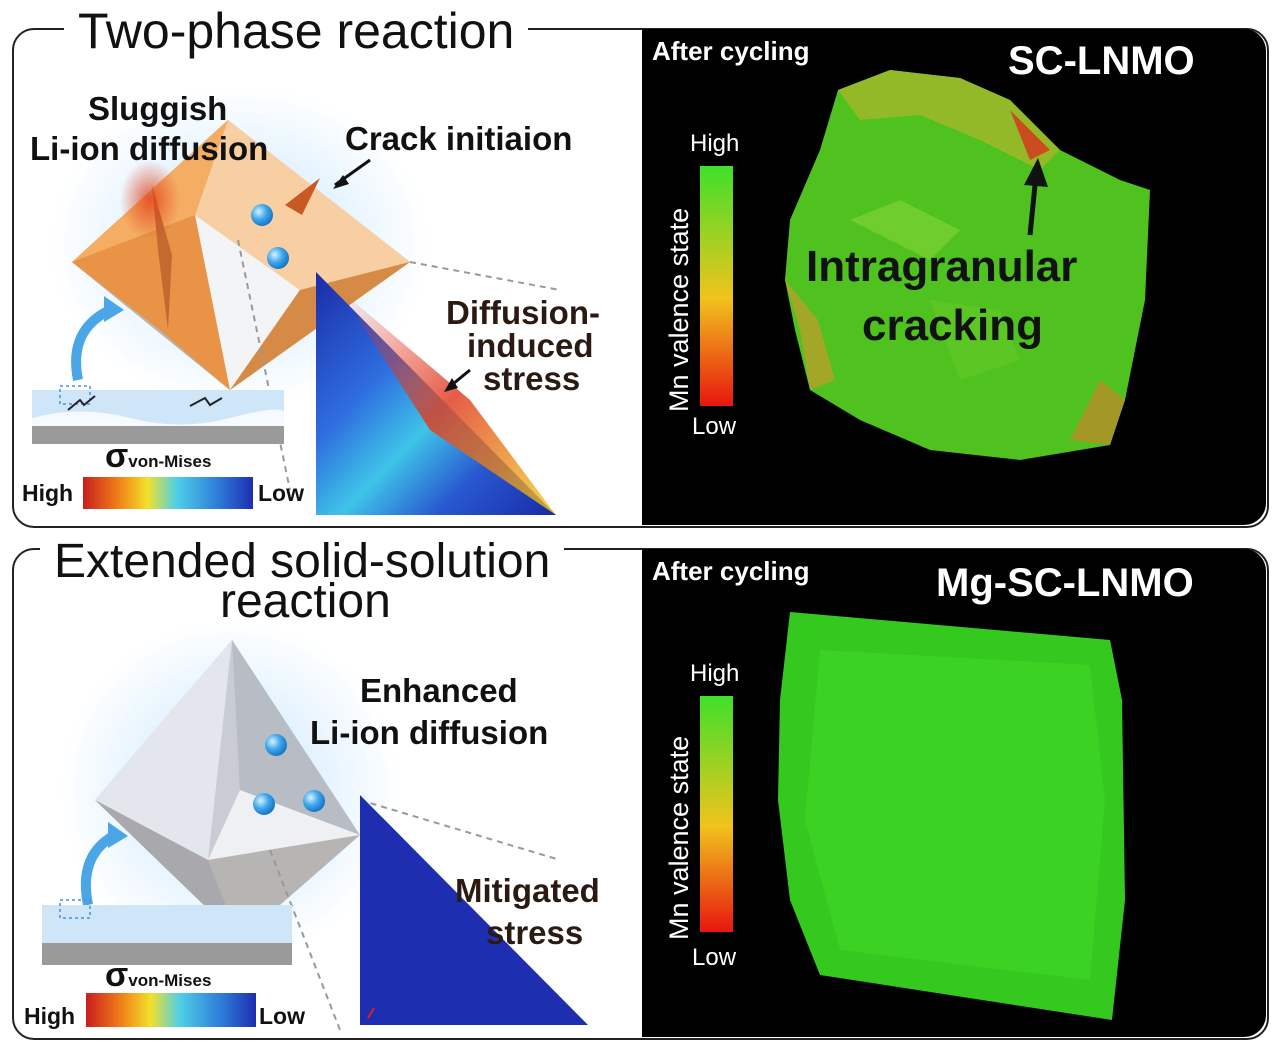 The height and width of the screenshot is (1043, 1280). What do you see at coordinates (281, 493) in the screenshot?
I see `sigma-low-top: Low` at bounding box center [281, 493].